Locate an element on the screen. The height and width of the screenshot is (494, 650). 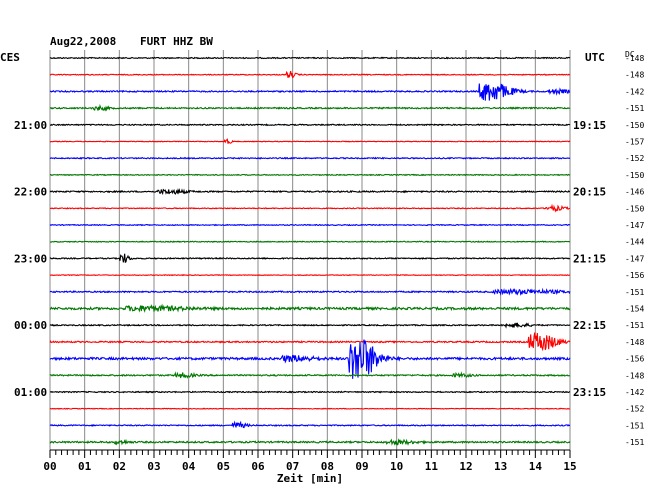
x-tick-label: 08 is located at coordinates (327, 466).